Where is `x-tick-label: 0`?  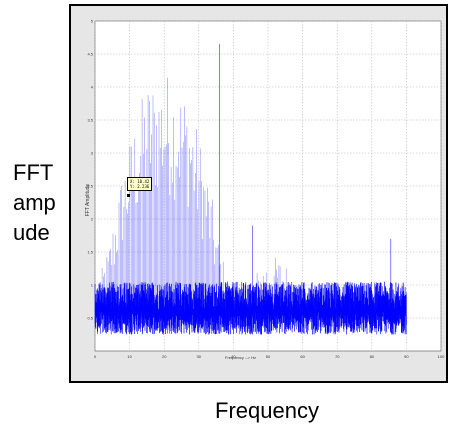
x-tick-label: 0 is located at coordinates (95, 356).